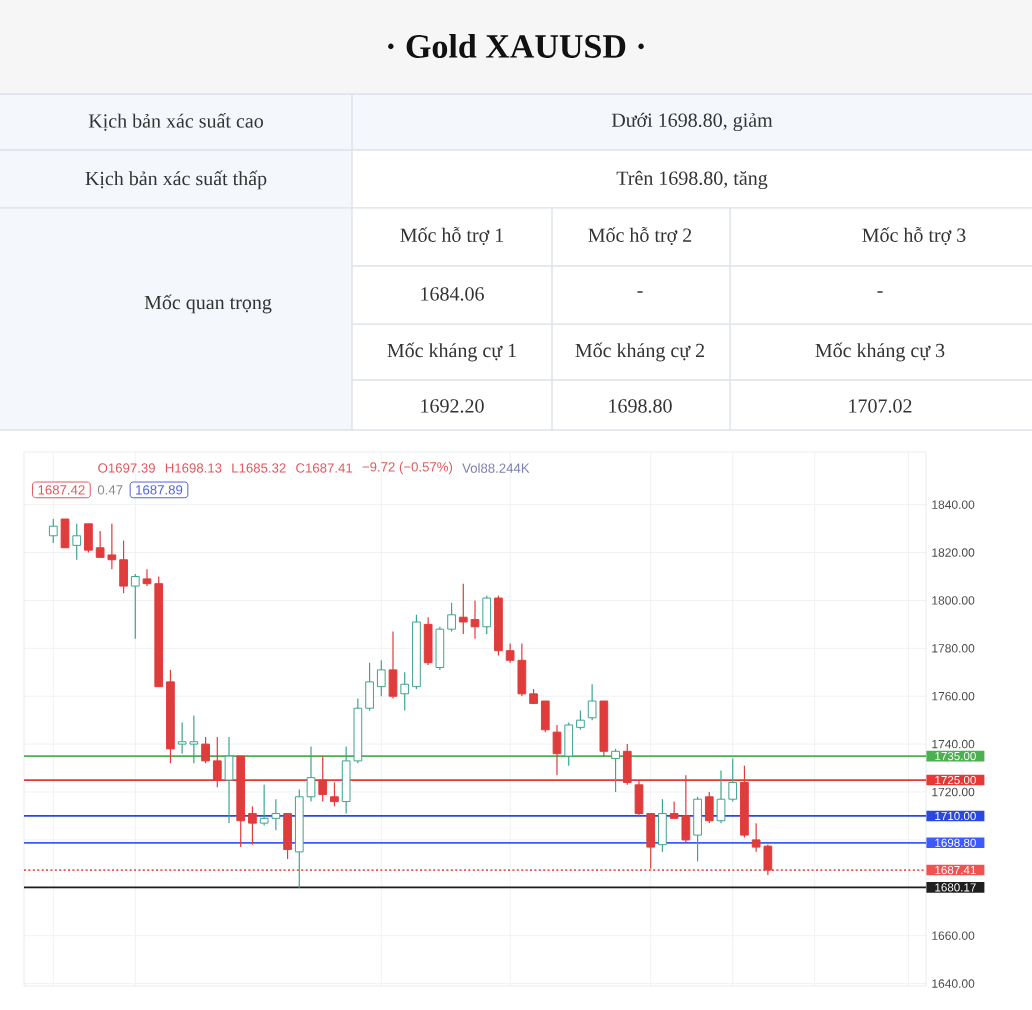 The height and width of the screenshot is (1010, 1032). What do you see at coordinates (880, 406) in the screenshot?
I see `text: 1707.02` at bounding box center [880, 406].